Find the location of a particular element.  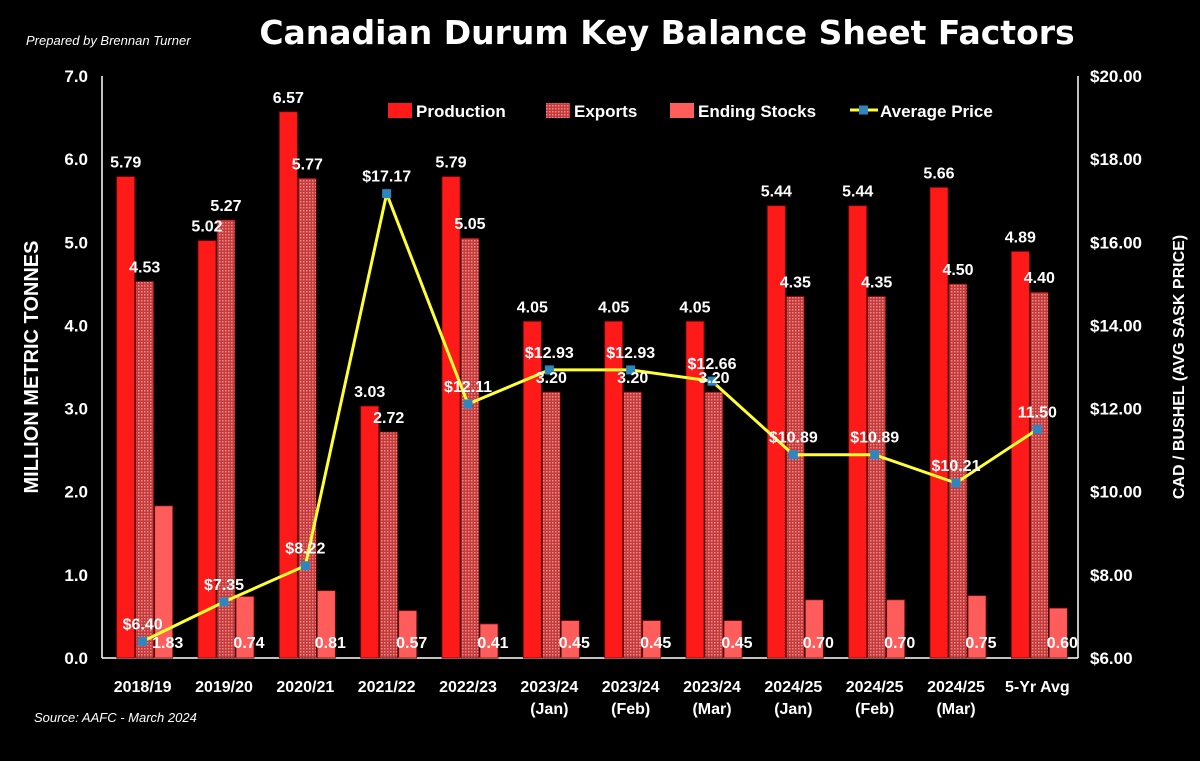

y2-tick-label: $18.00 is located at coordinates (1116, 159).